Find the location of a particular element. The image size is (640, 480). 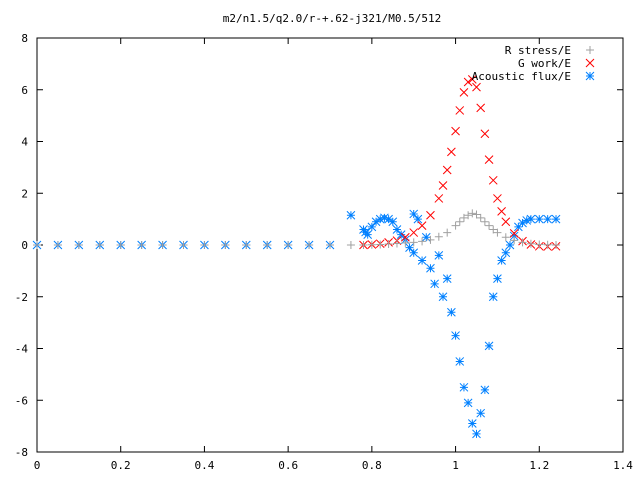

x-tick-label: 1 is located at coordinates (455, 465).